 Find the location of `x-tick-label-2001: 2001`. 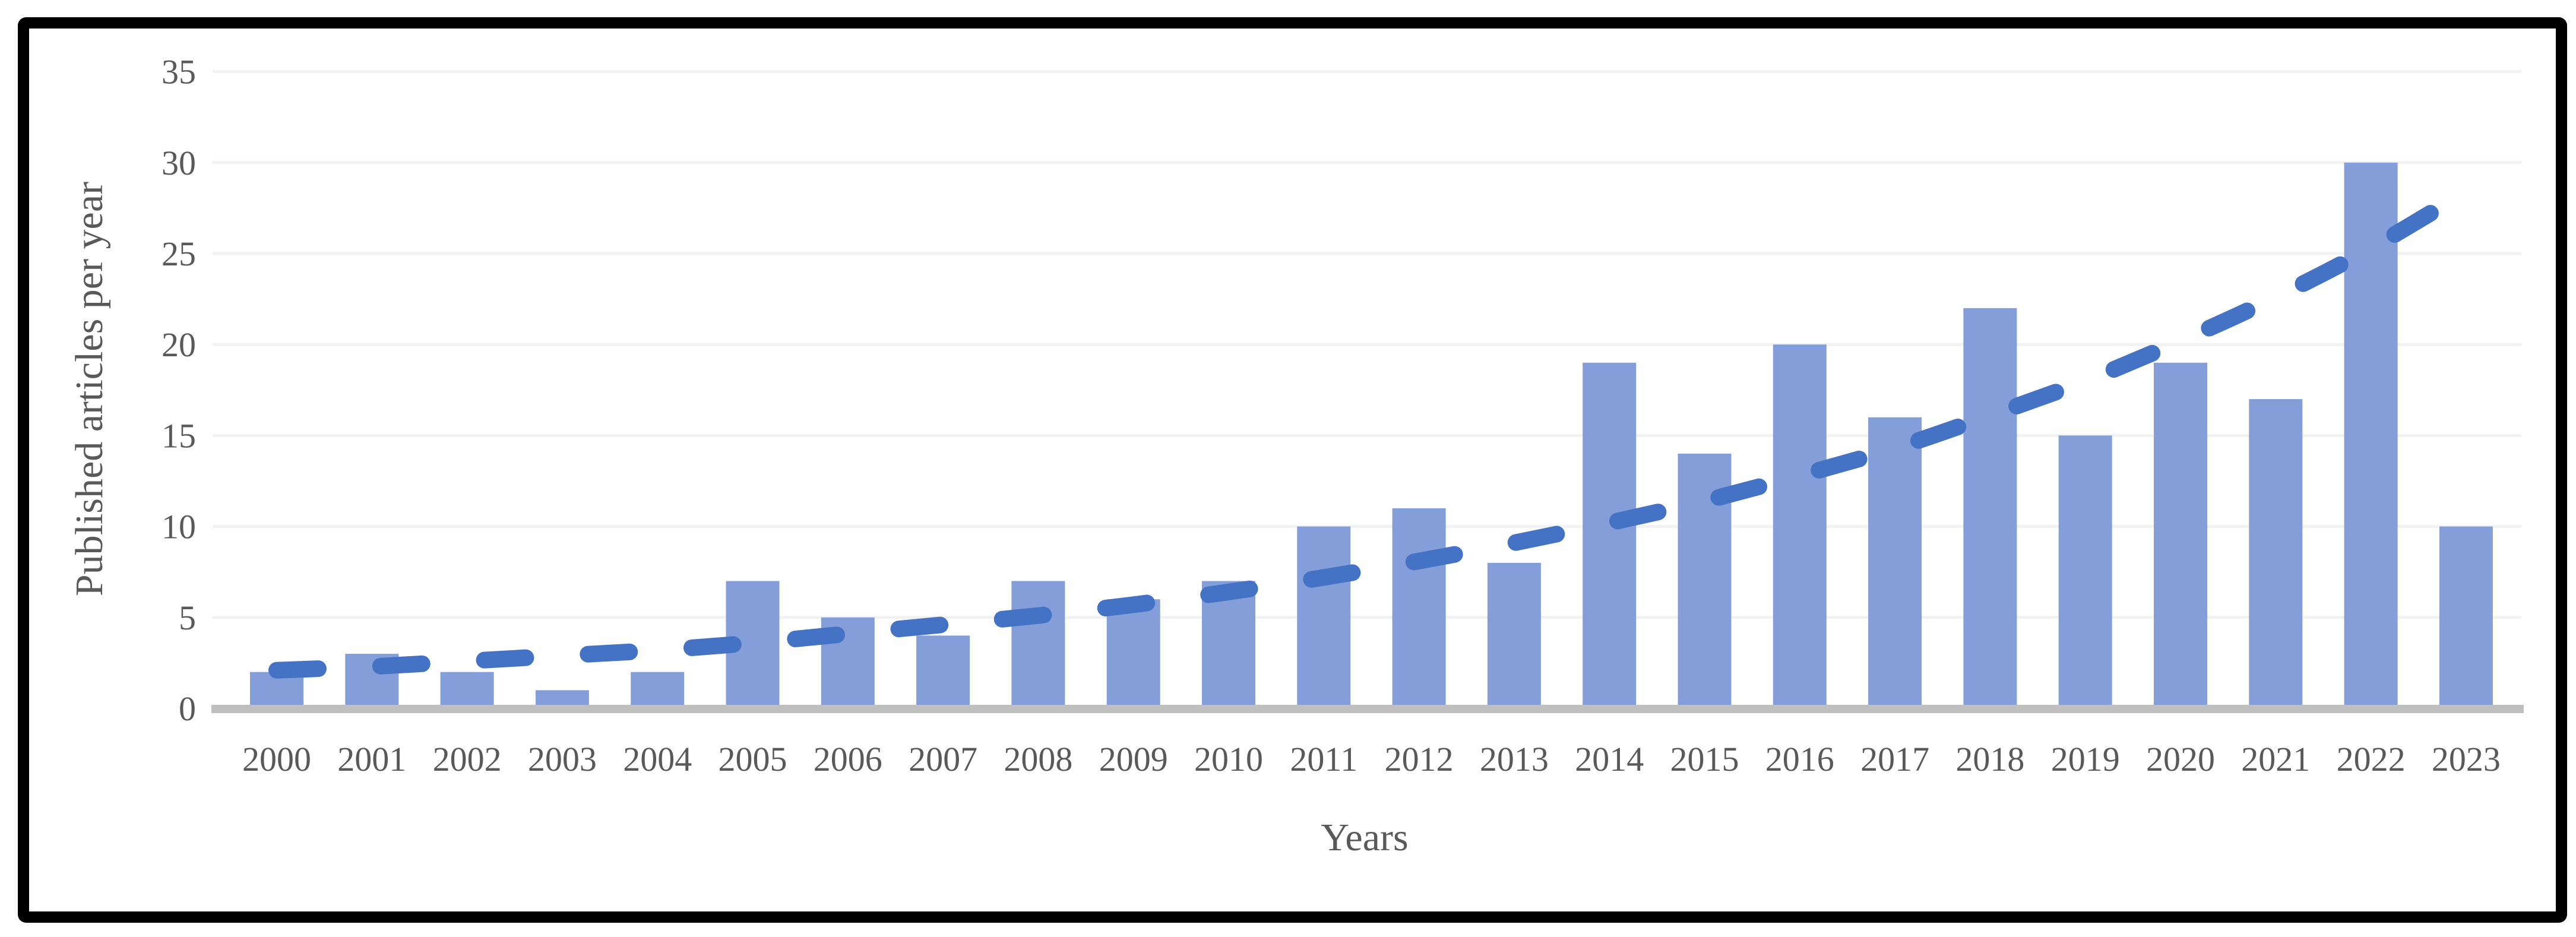

x-tick-label-2001: 2001 is located at coordinates (371, 759).